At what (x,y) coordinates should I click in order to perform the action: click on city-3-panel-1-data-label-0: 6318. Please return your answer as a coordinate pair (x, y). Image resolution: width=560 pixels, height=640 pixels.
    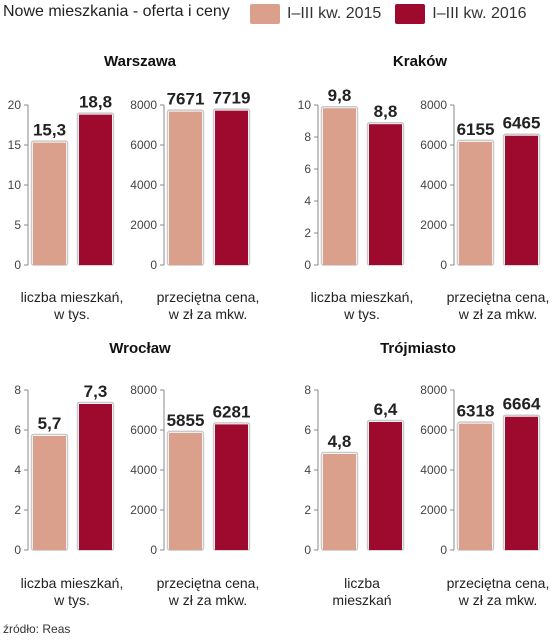
    Looking at the image, I should click on (476, 411).